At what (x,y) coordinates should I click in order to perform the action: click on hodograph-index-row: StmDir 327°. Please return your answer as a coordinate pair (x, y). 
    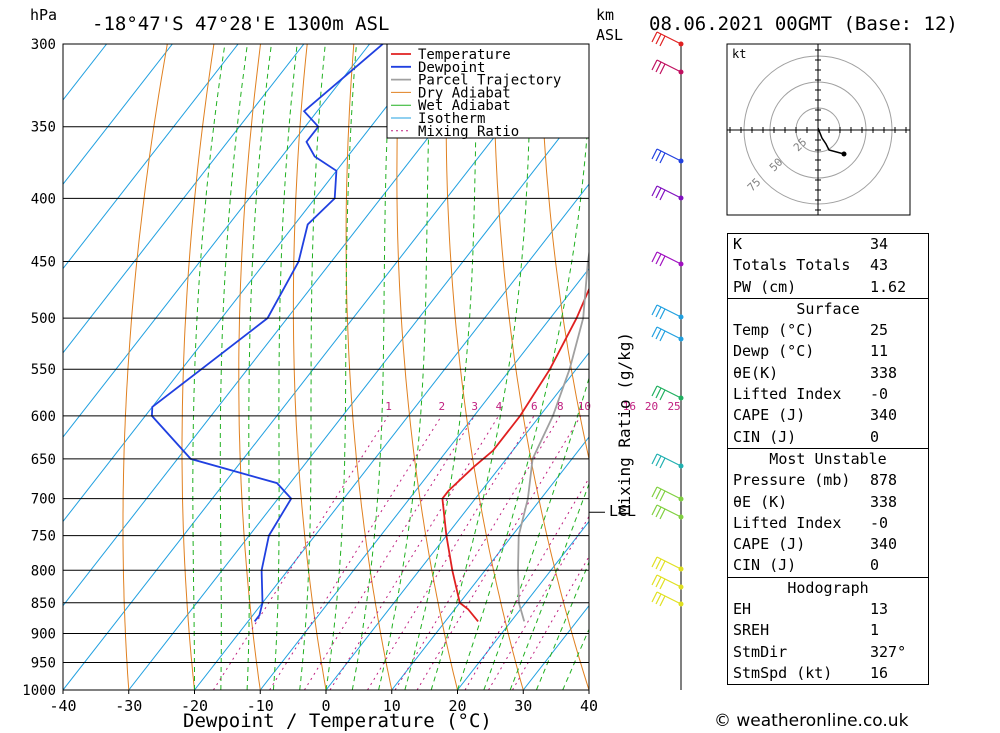
    Looking at the image, I should click on (828, 652).